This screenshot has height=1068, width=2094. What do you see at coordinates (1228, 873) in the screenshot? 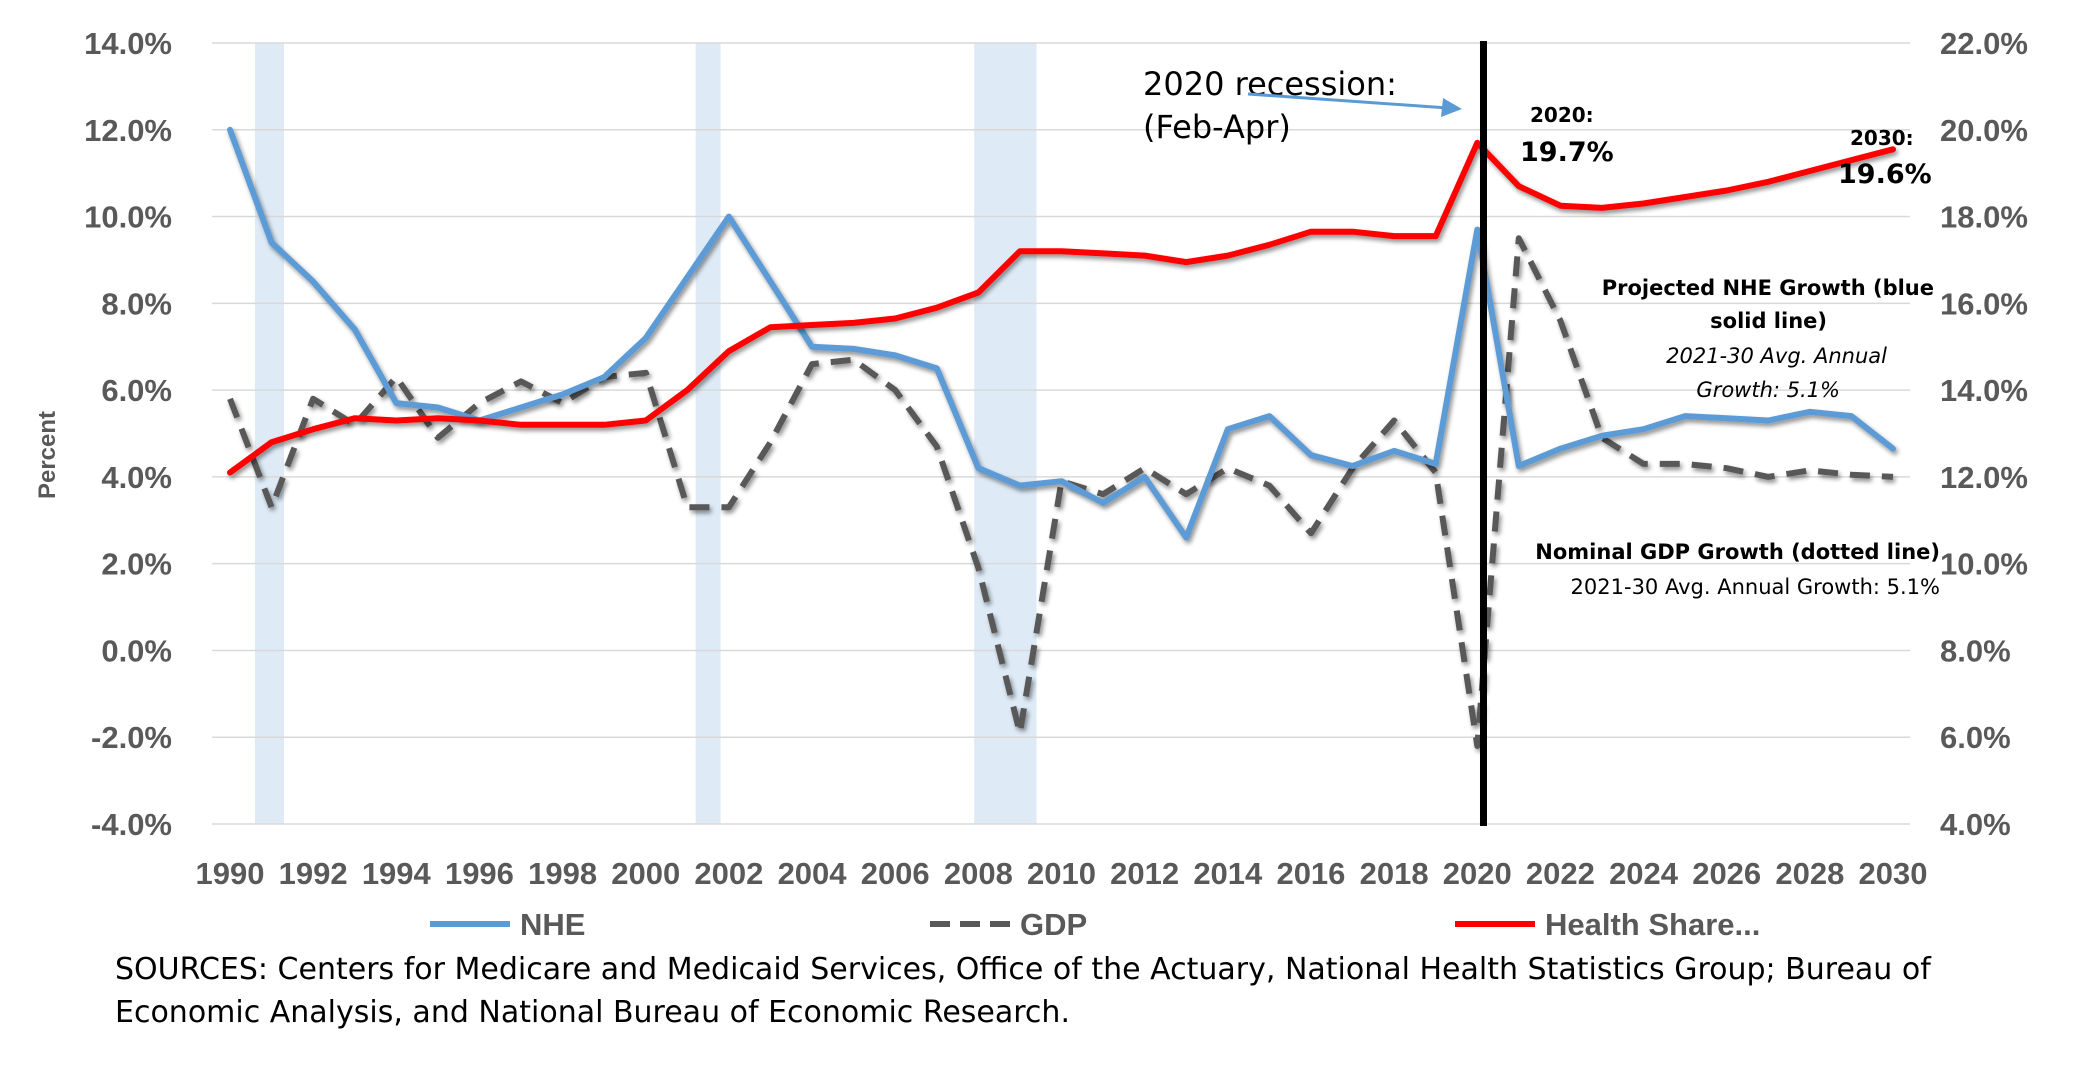
I see `x-tick-label: 2014` at bounding box center [1228, 873].